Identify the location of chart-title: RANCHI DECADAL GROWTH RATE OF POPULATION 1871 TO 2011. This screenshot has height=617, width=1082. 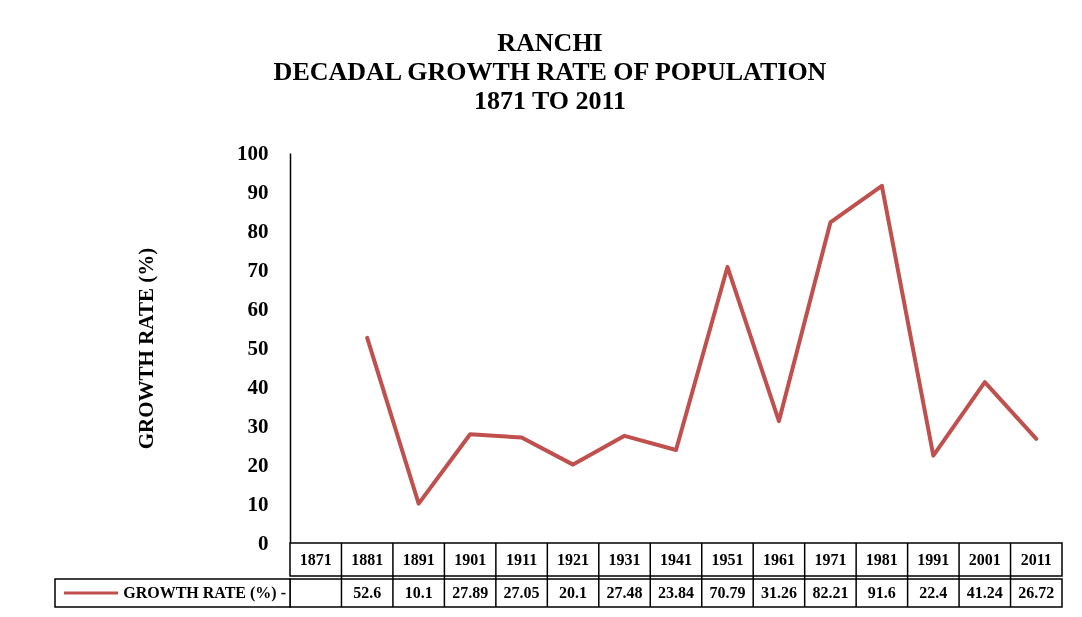
(550, 71).